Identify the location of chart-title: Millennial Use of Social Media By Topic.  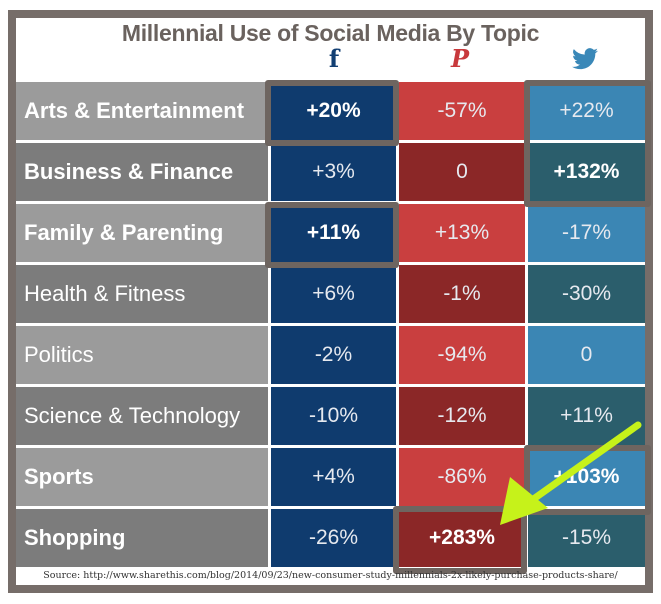
(330, 33).